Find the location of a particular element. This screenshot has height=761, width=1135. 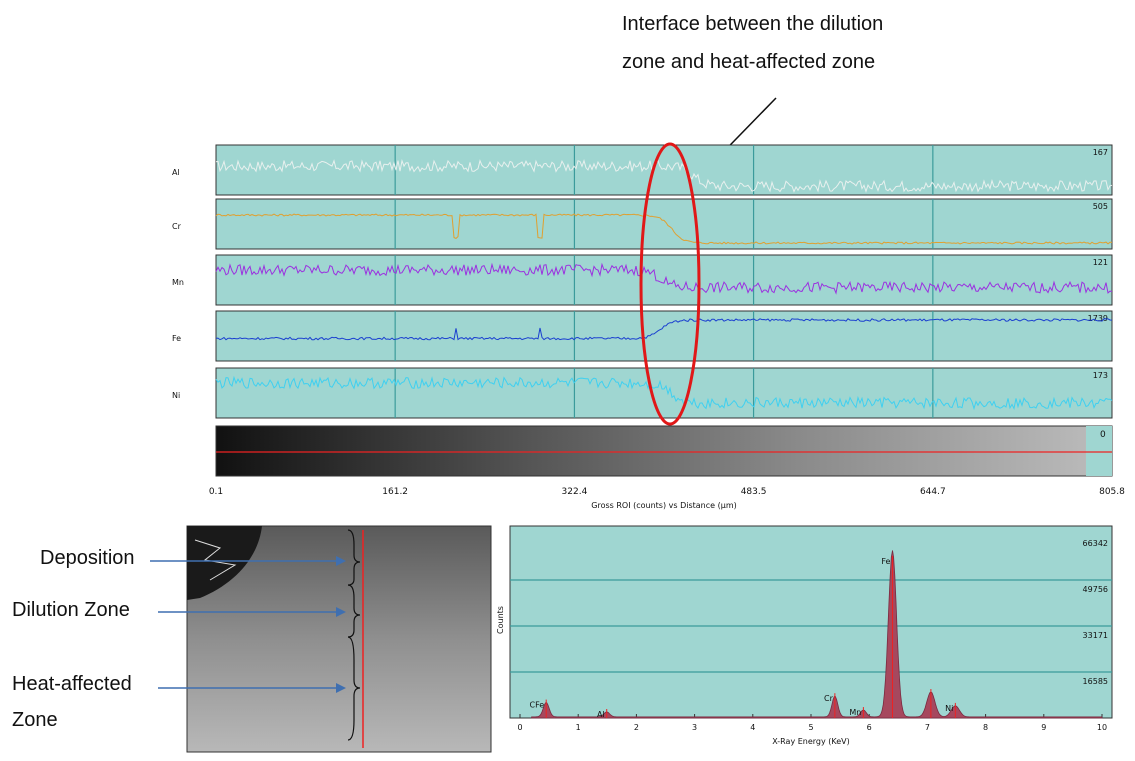

deposition-arrow-head is located at coordinates (341, 561).